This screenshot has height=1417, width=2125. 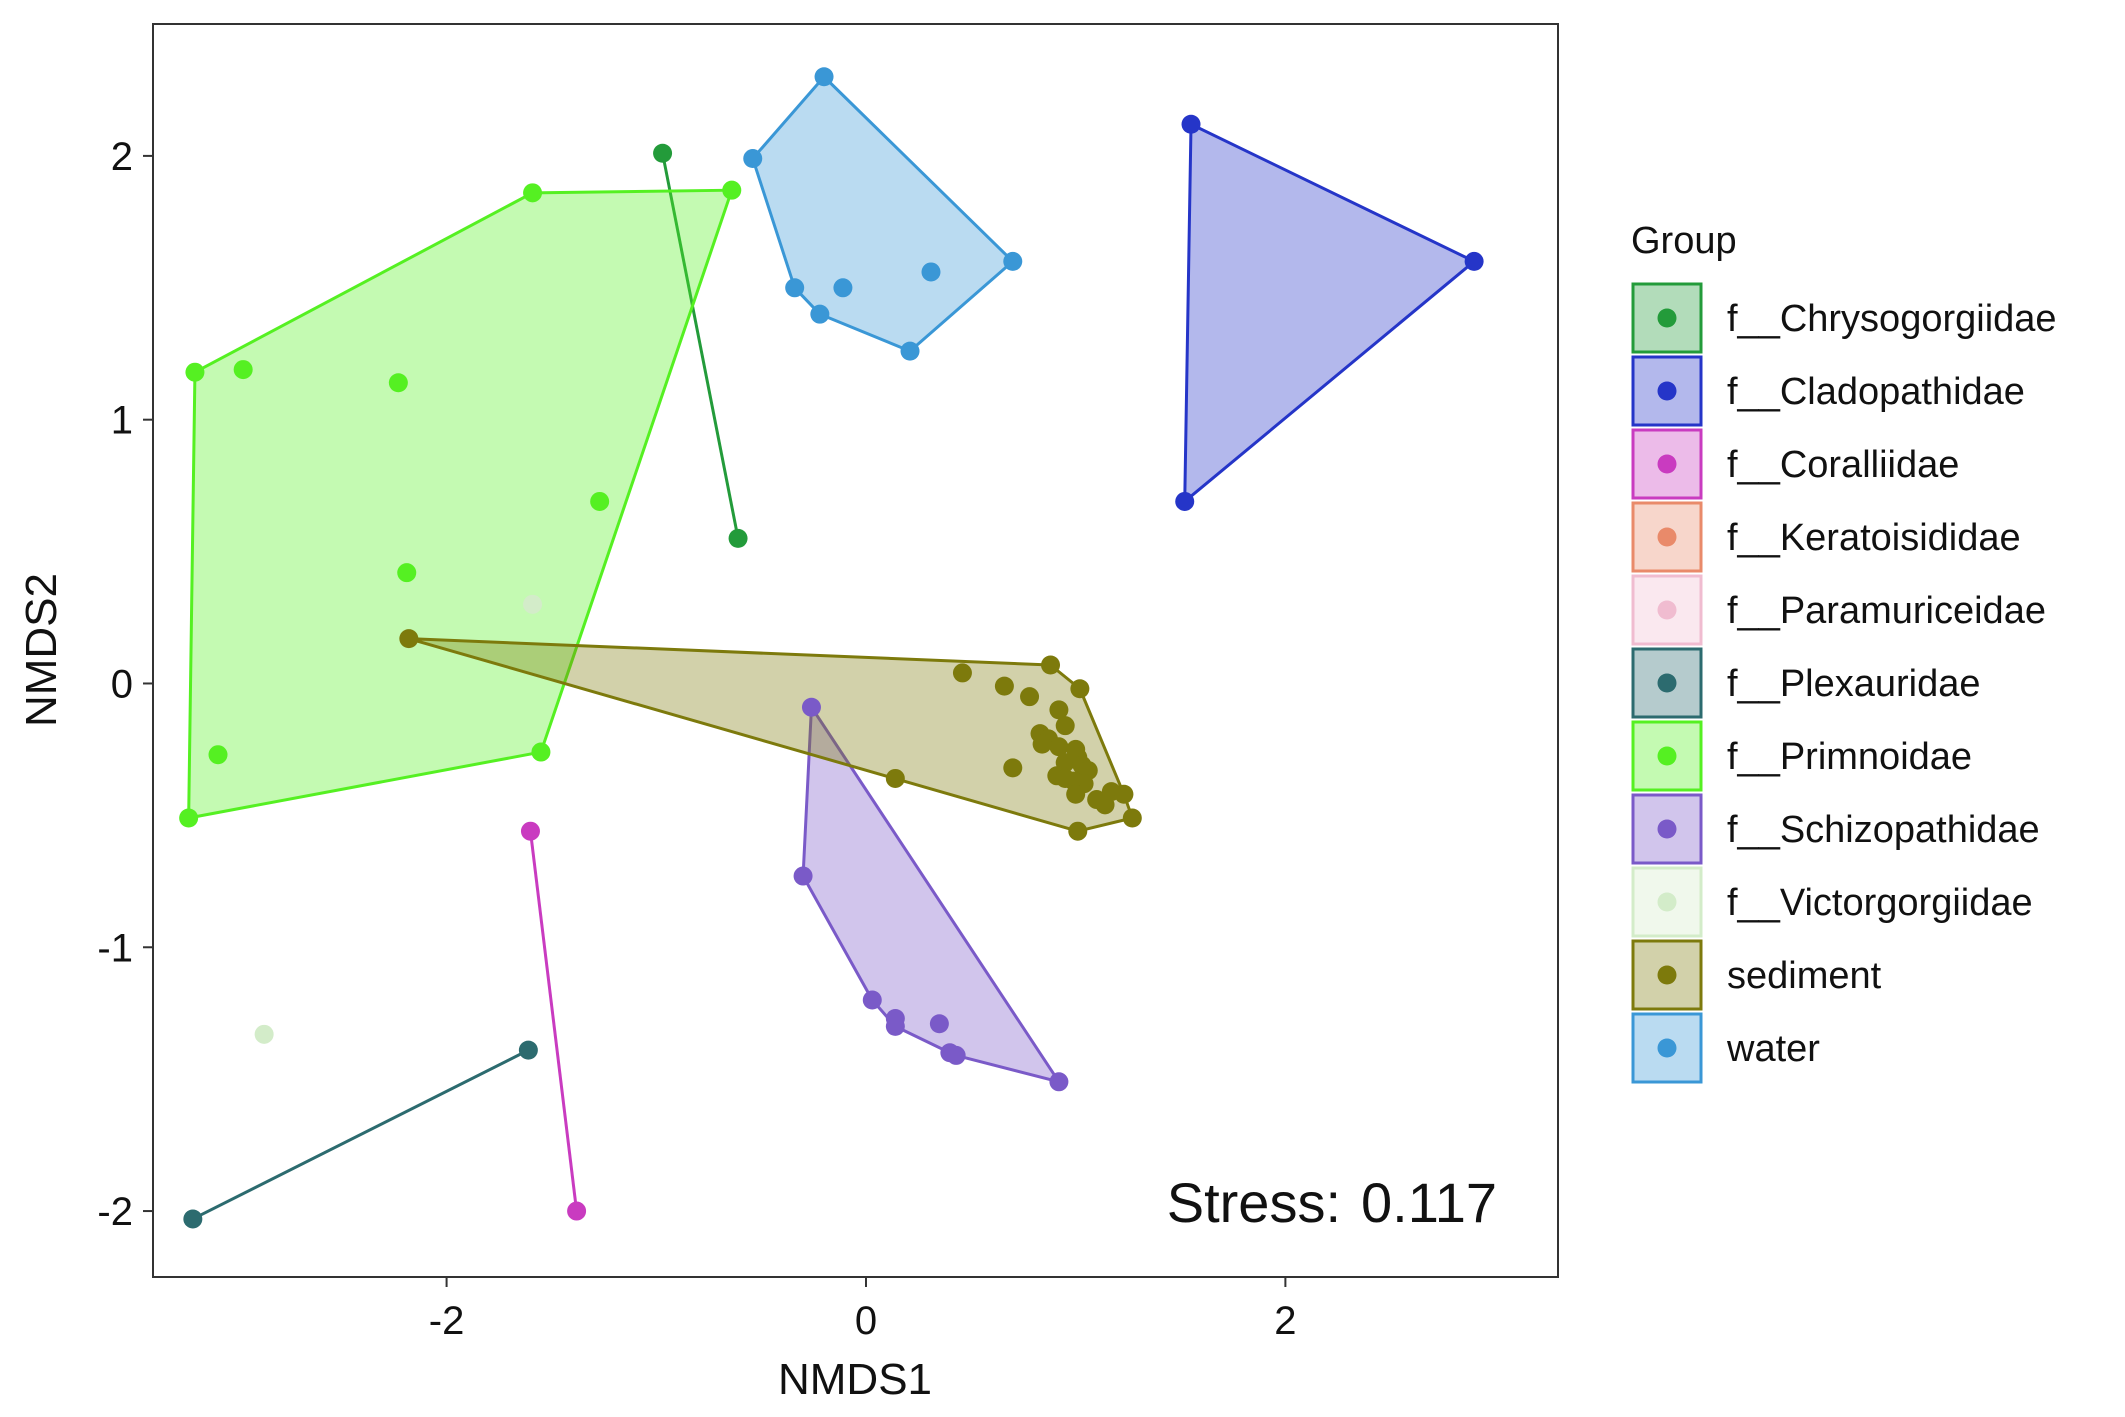 What do you see at coordinates (1874, 538) in the screenshot?
I see `legend-label-f-keratoisididae: f__Keratoisididae` at bounding box center [1874, 538].